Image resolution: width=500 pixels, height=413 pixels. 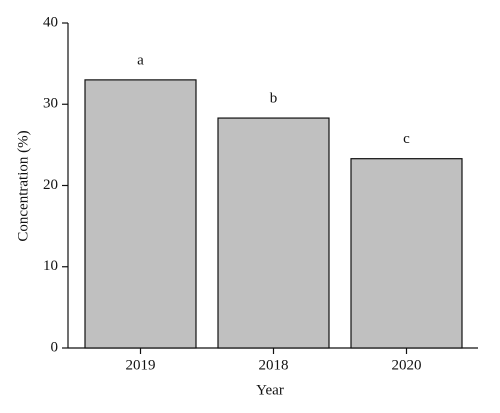 What do you see at coordinates (140, 60) in the screenshot?
I see `annotation: a` at bounding box center [140, 60].